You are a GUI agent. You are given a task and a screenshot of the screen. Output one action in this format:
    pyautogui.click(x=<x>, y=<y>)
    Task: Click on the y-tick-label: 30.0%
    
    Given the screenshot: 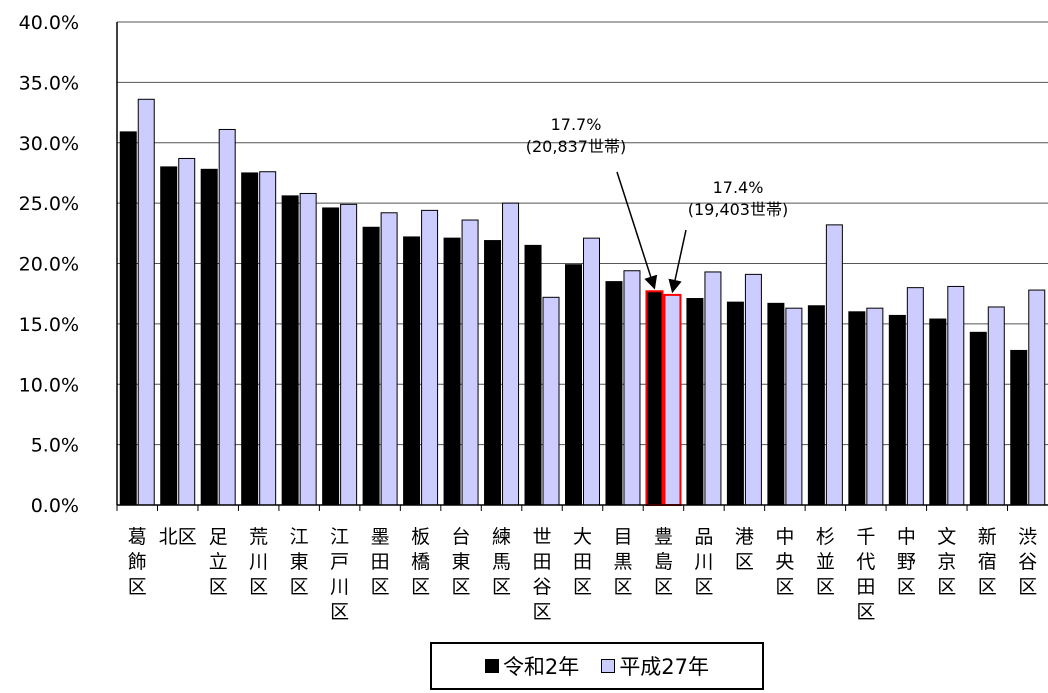 What is the action you would take?
    pyautogui.click(x=49, y=144)
    